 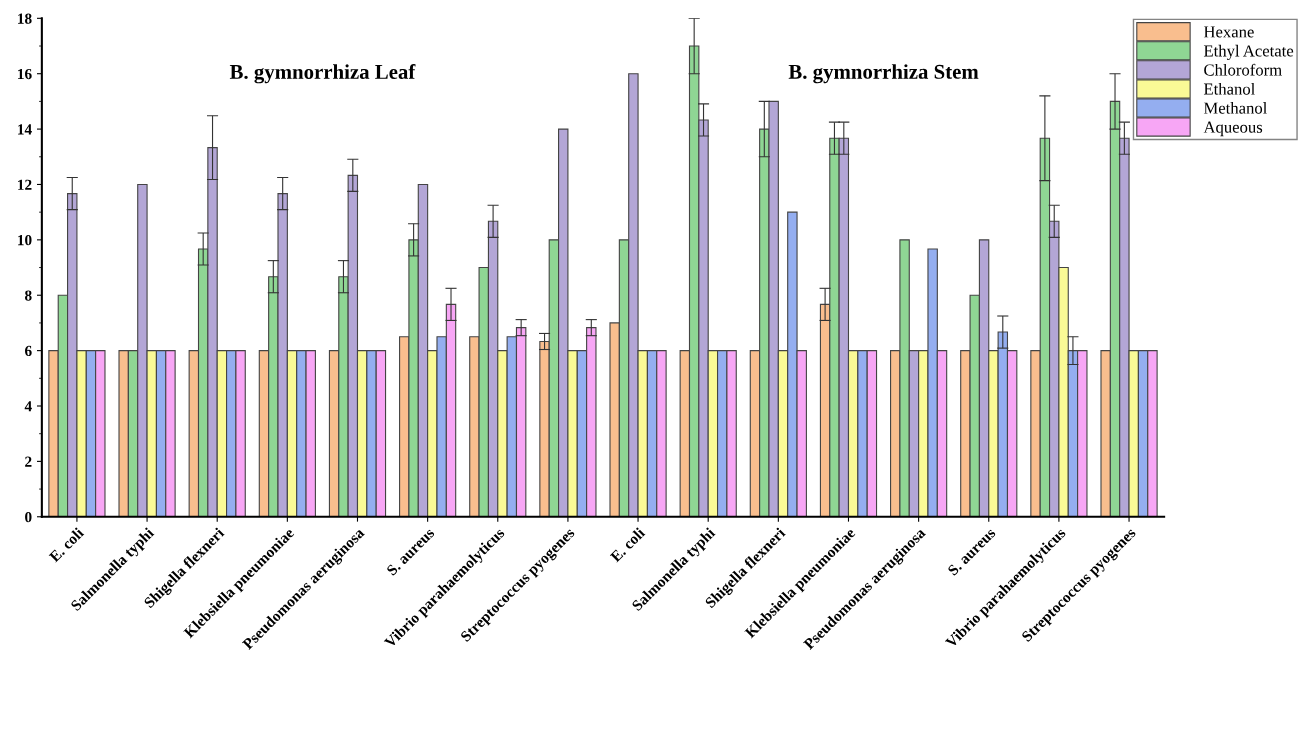 What do you see at coordinates (1235, 108) in the screenshot?
I see `legend-label: Methanol` at bounding box center [1235, 108].